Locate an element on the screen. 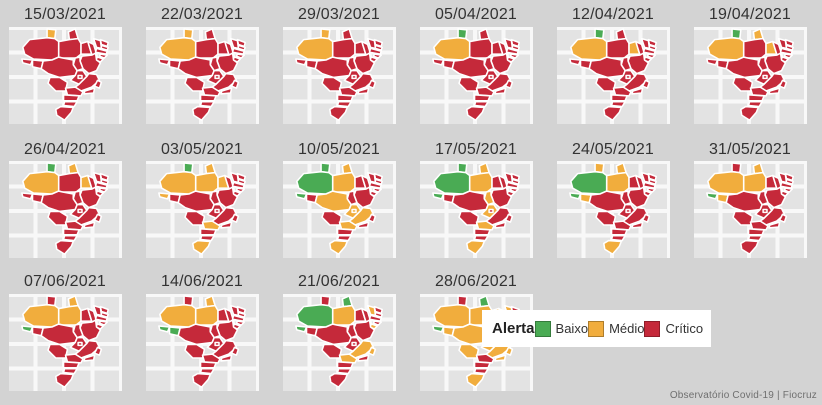  map-panel: 24/05/2021 is located at coordinates (613, 198).